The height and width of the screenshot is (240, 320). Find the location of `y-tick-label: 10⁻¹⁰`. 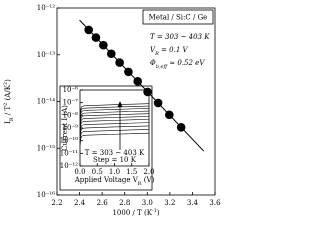

y-tick-label: 10⁻¹⁰ is located at coordinates (69, 141).